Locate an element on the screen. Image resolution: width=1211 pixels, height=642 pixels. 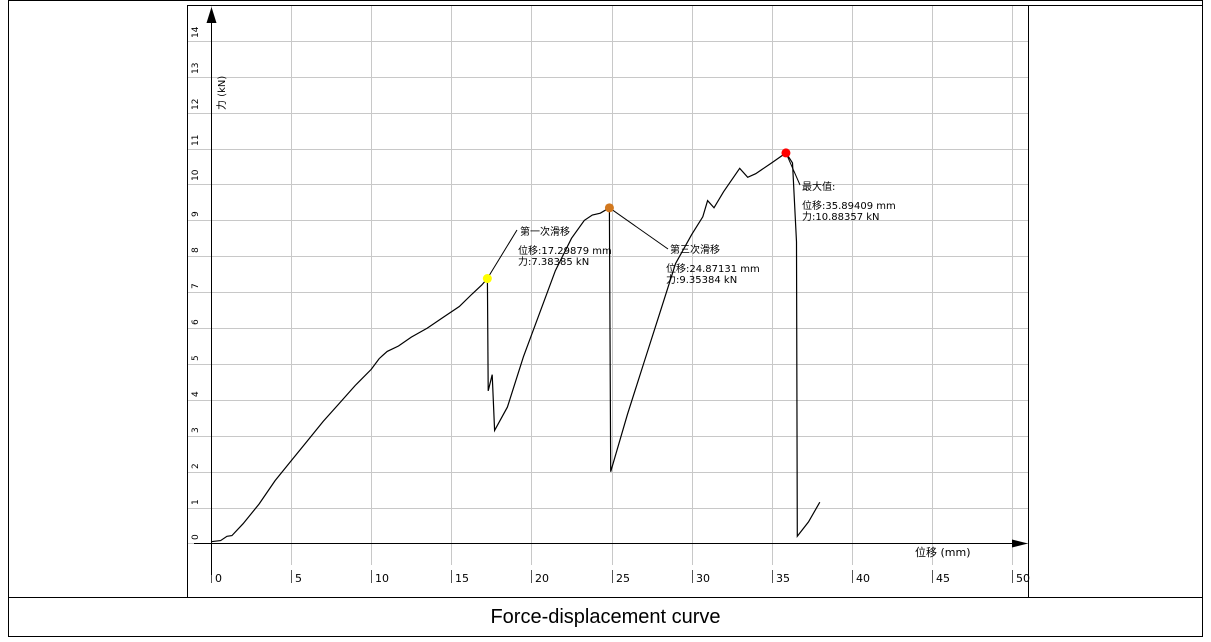
y-tick-label: 1 is located at coordinates (196, 502).